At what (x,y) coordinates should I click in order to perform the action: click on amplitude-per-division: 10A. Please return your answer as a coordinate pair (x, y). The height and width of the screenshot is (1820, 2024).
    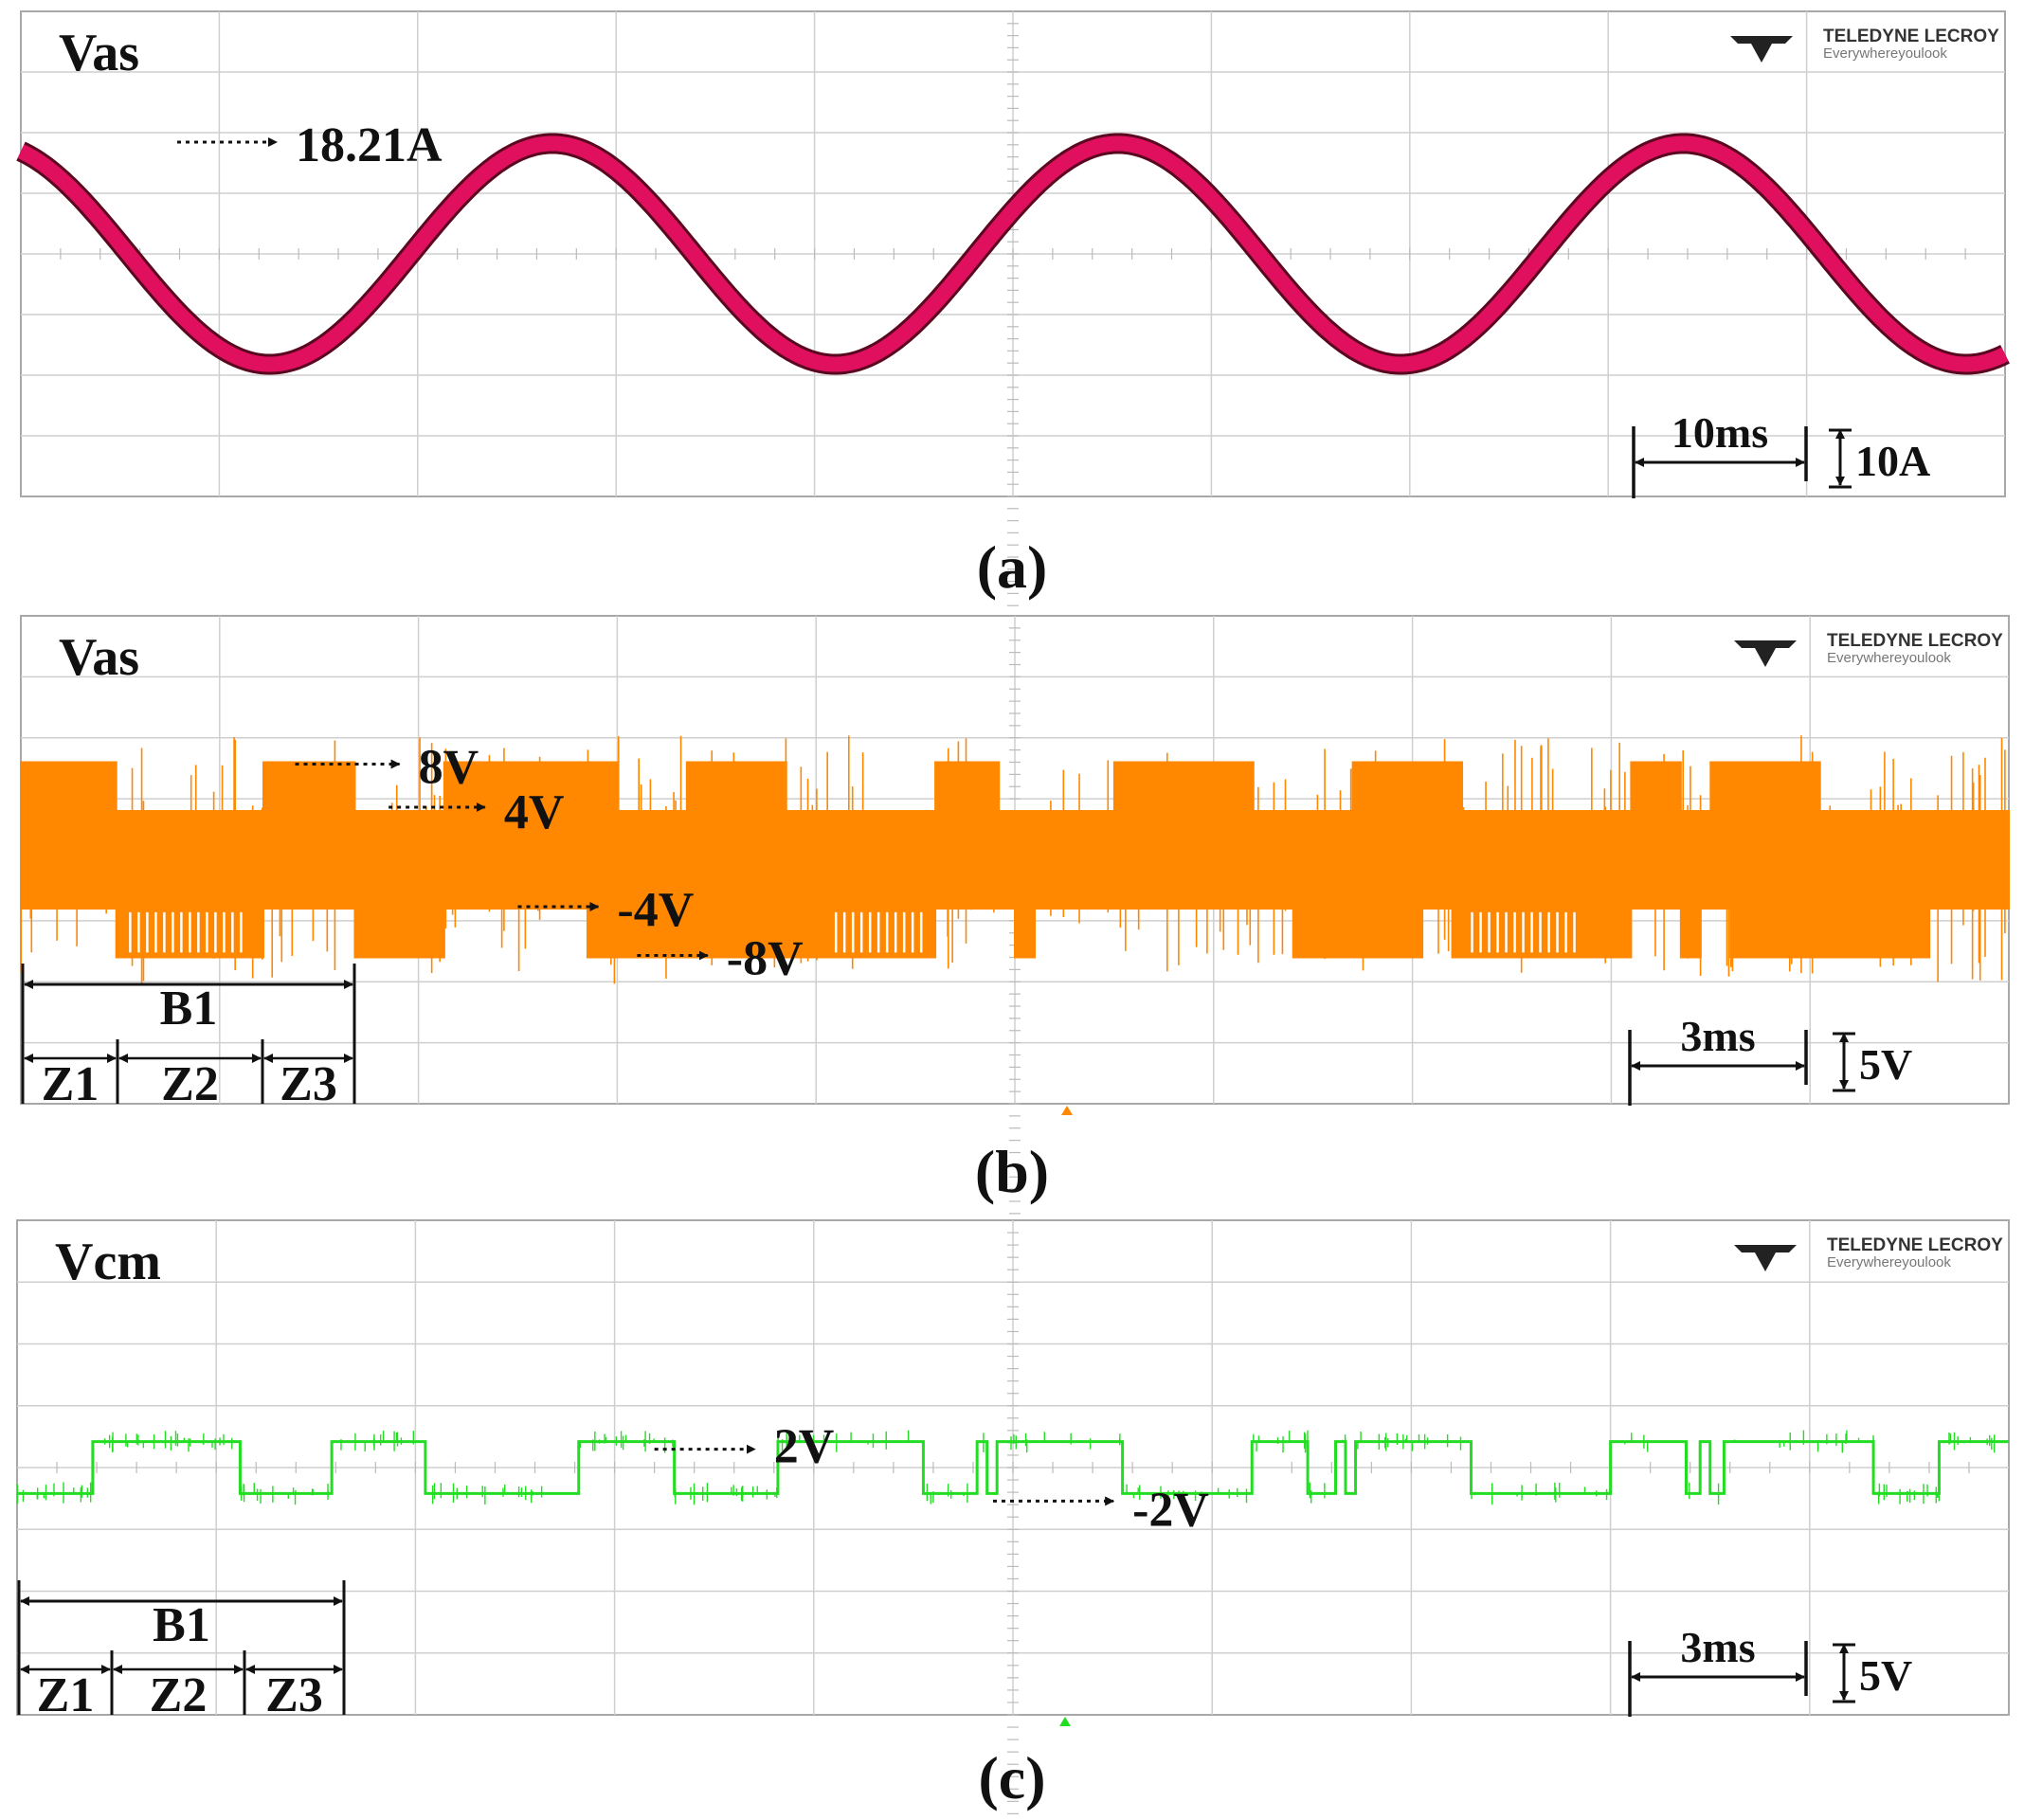
    Looking at the image, I should click on (1892, 461).